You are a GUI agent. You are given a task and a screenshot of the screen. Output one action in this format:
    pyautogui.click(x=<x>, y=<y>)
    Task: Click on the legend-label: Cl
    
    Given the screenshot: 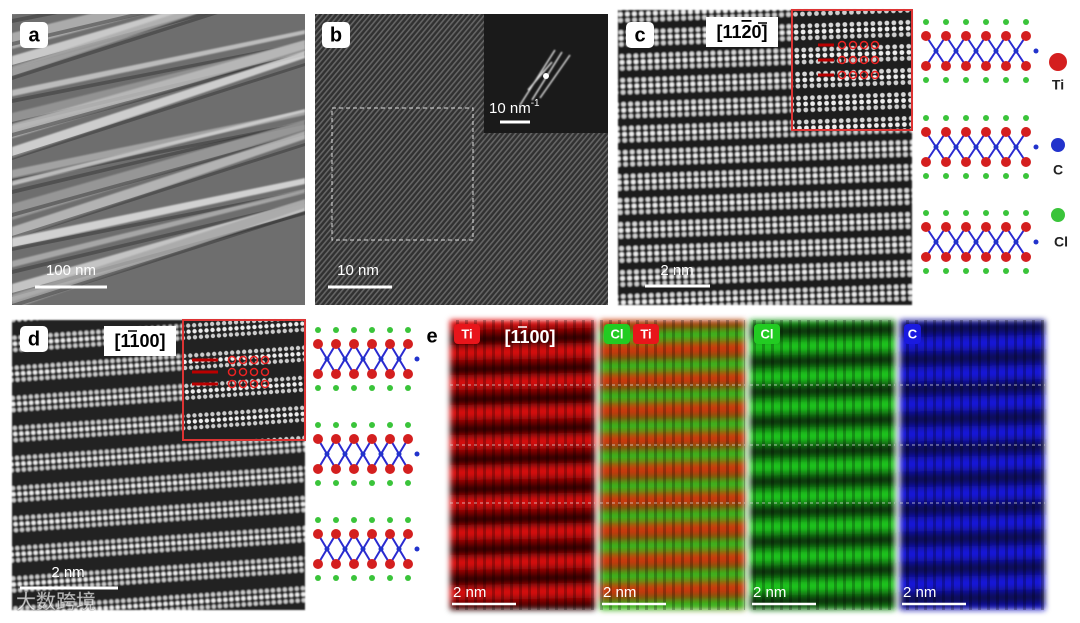 What is the action you would take?
    pyautogui.click(x=1061, y=242)
    